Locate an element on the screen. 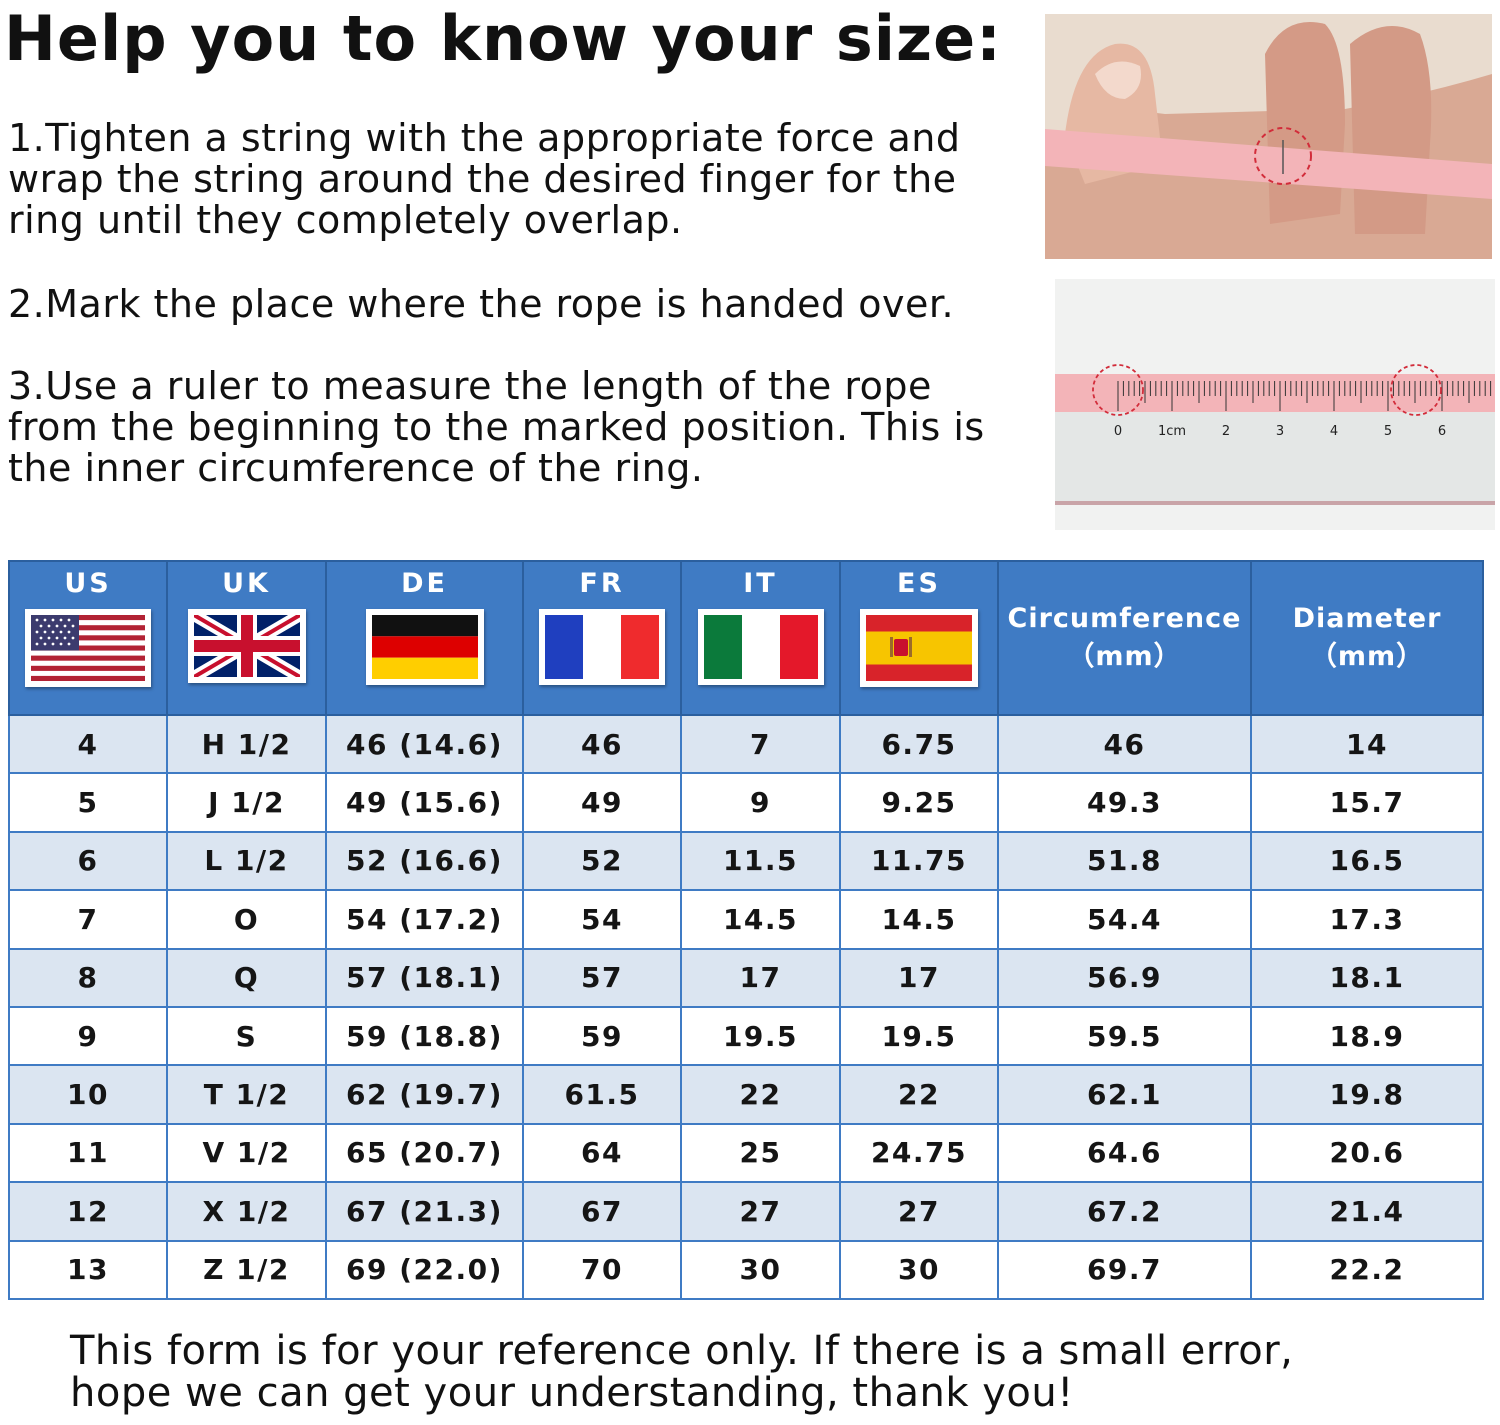  ruler-label: 4 is located at coordinates (1334, 431).